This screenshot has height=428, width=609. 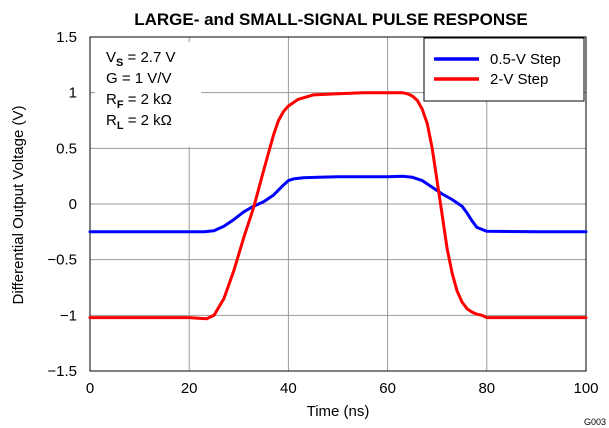 I want to click on x-tick-label: 40, so click(x=288, y=388).